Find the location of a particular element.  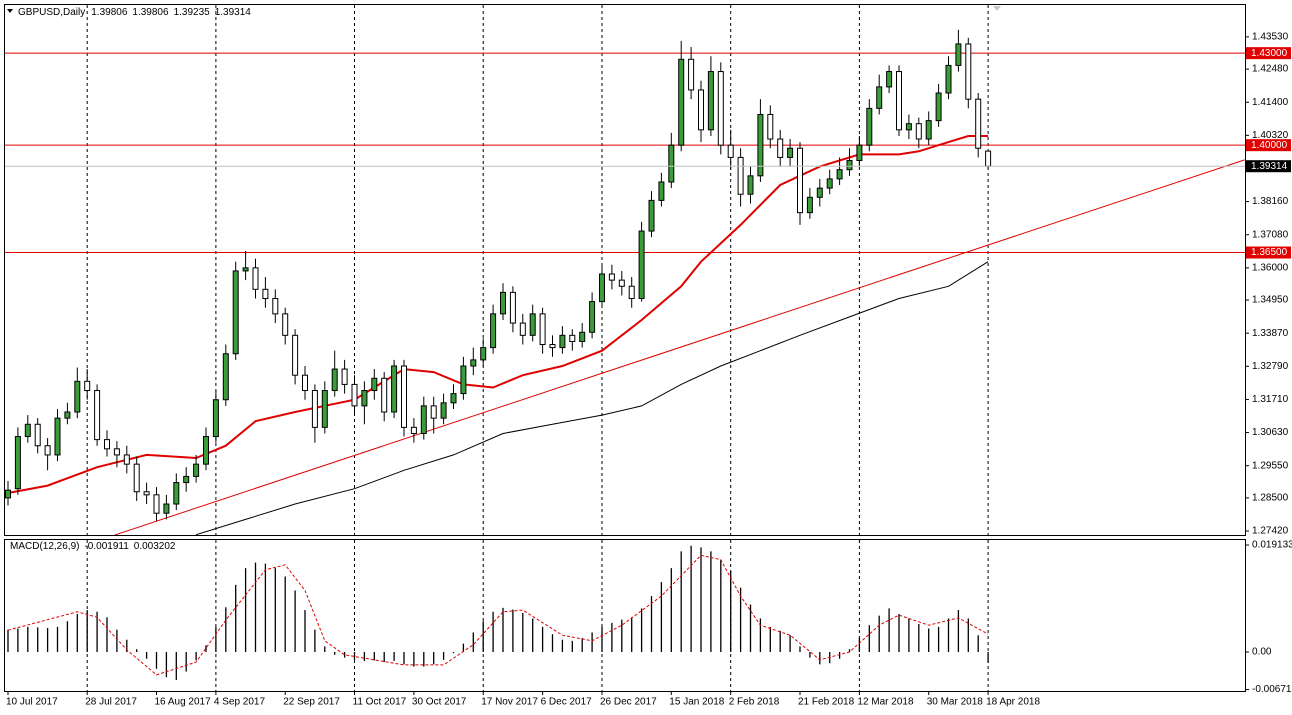

y-tick-label: 1.36000 is located at coordinates (1270, 267).